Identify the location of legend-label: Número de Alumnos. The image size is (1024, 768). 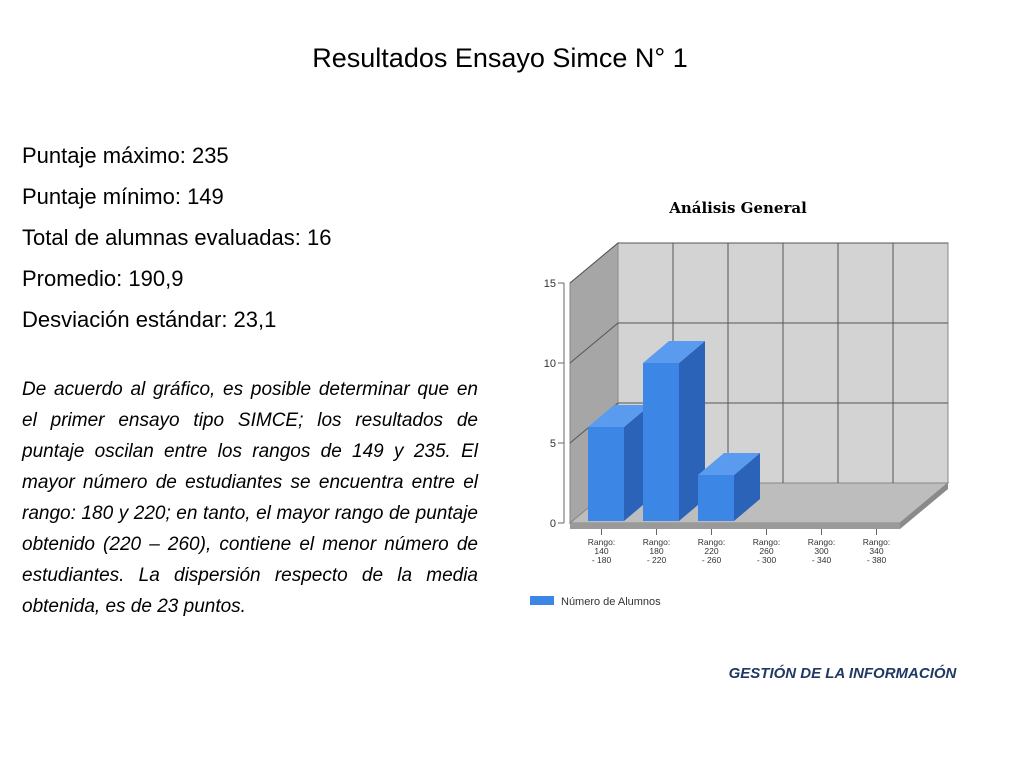
(611, 602).